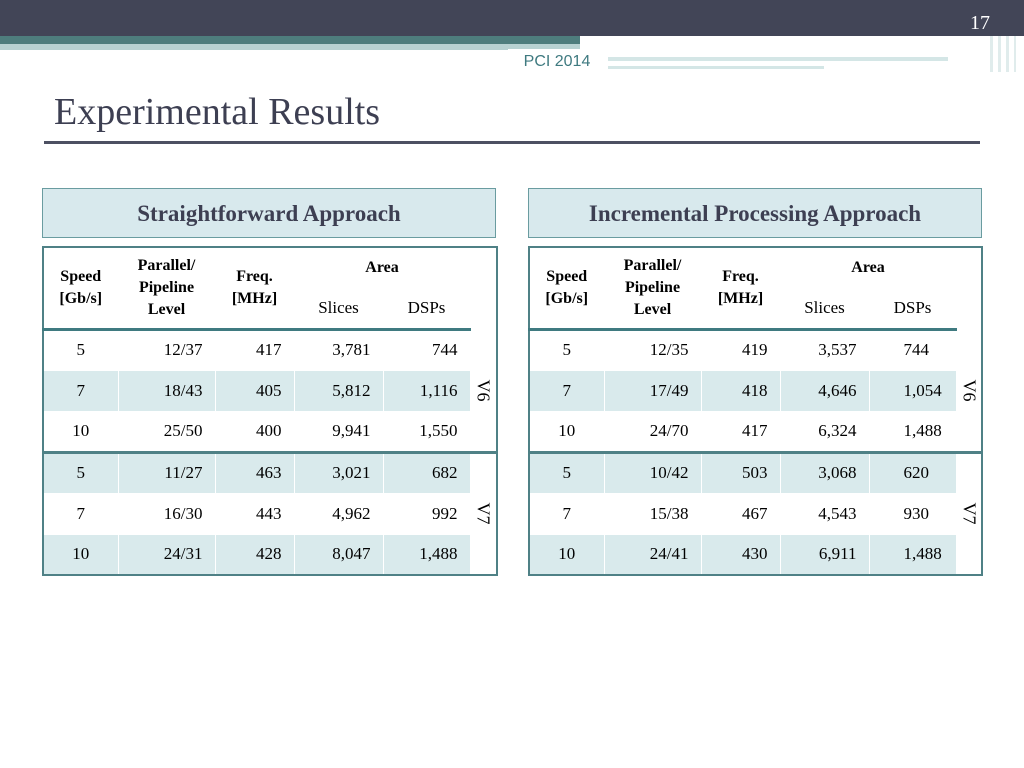 Image resolution: width=1024 pixels, height=768 pixels. I want to click on table-row: 10 24/41 430 6,911 1,488, so click(755, 554).